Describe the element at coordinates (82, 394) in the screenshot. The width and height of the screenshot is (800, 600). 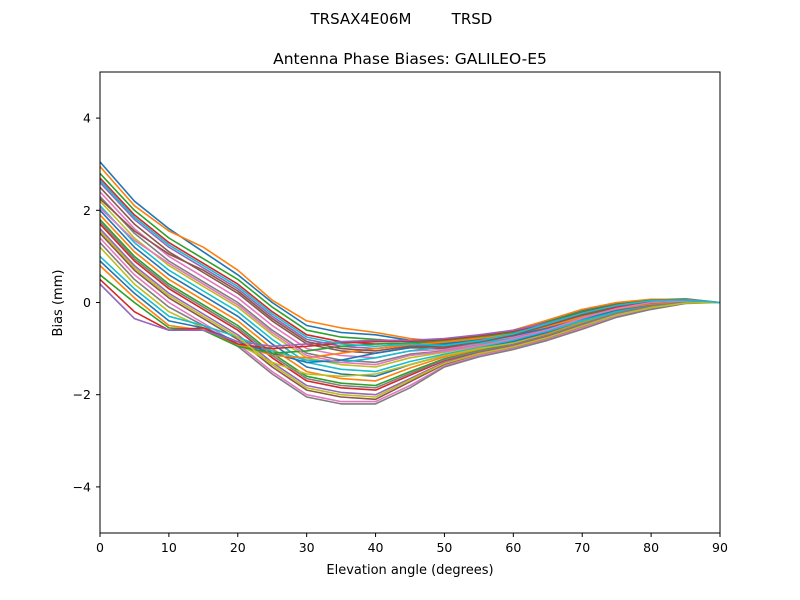
I see `y-tick-label: −2` at that location.